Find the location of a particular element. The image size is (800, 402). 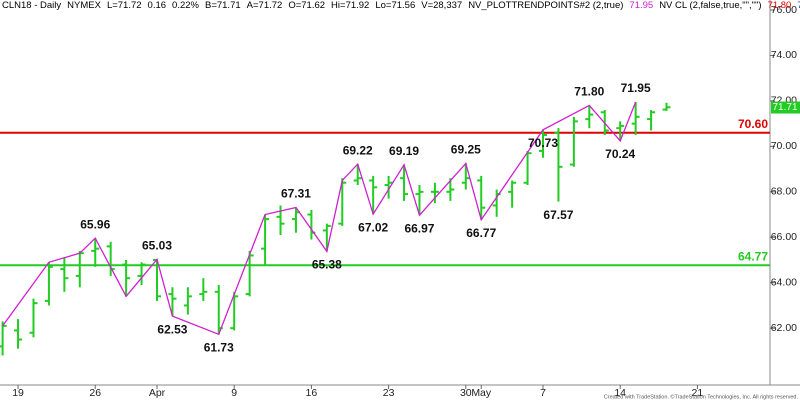

pivot-label: 69.19 is located at coordinates (404, 151).